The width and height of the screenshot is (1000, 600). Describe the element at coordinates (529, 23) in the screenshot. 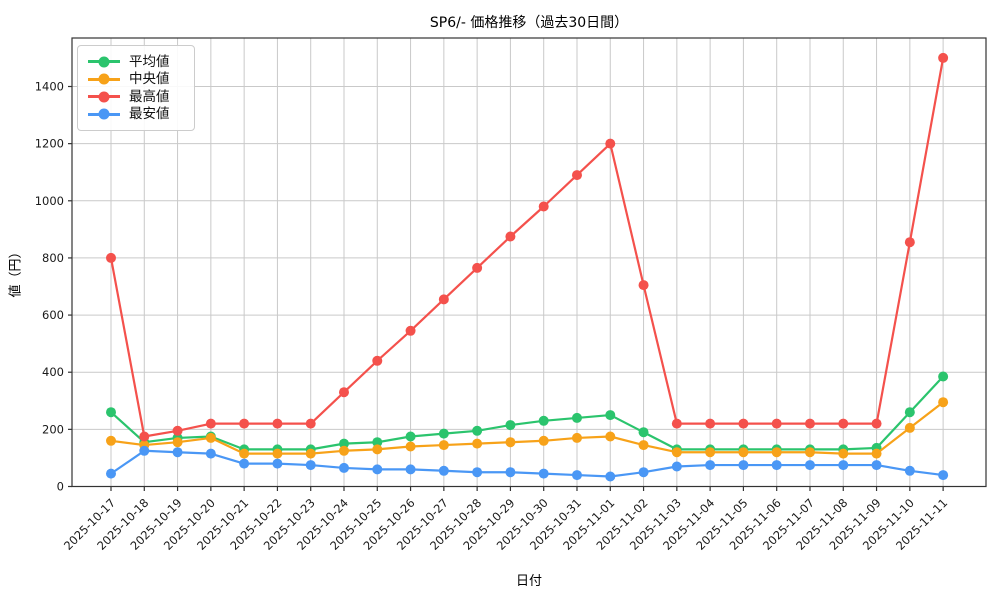

I see `chart-title: SP6/- 価格推移（過去30日間）` at that location.